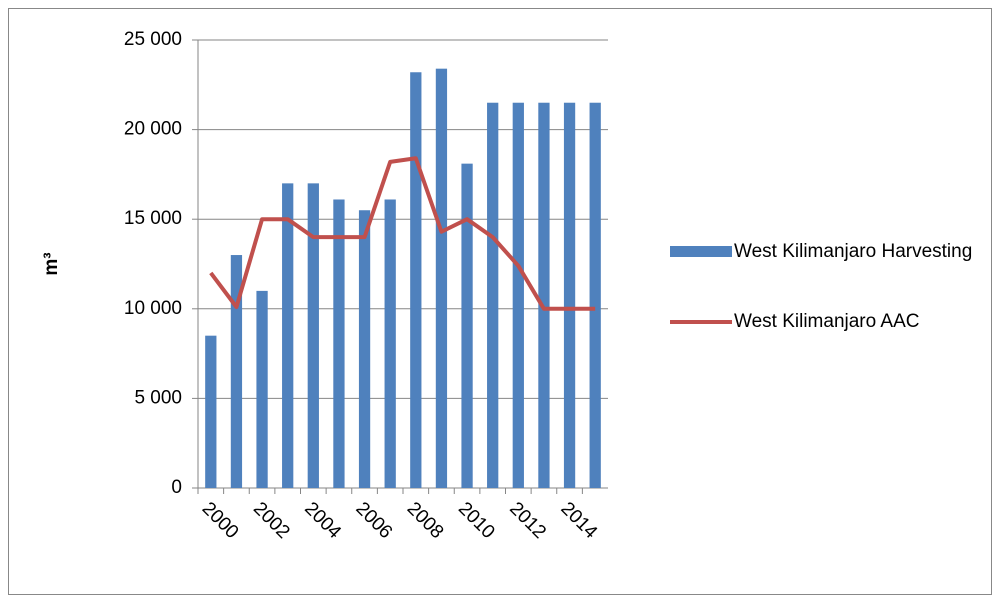 This screenshot has height=603, width=1000. Describe the element at coordinates (827, 321) in the screenshot. I see `legend-label: West Kilimanjaro AAC` at that location.